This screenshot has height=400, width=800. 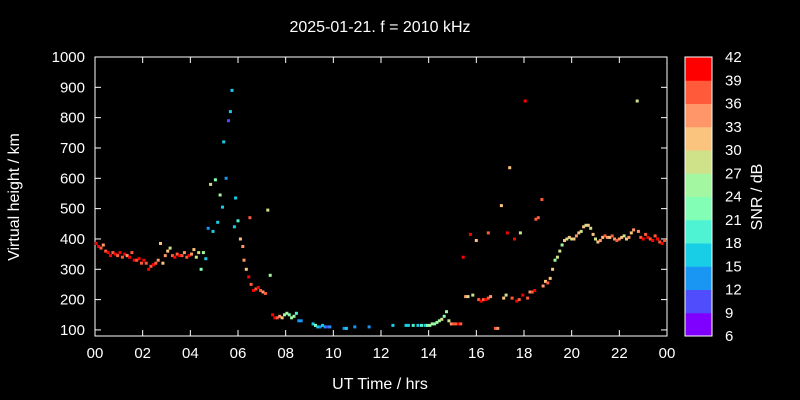 I want to click on y-tick-label: 100, so click(x=72, y=330).